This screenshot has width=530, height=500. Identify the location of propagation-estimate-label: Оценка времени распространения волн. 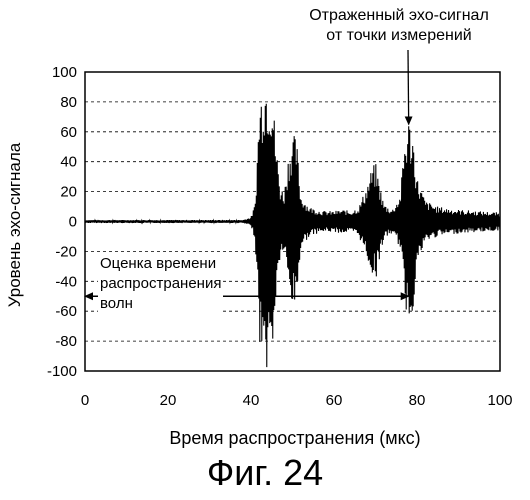
(160, 284).